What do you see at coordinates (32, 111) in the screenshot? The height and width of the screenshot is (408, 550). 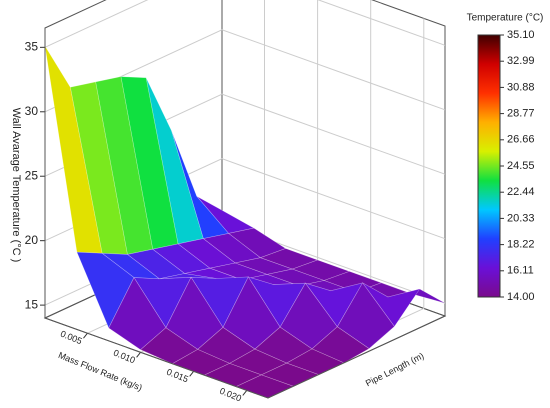 I see `z-tick-label: 30` at bounding box center [32, 111].